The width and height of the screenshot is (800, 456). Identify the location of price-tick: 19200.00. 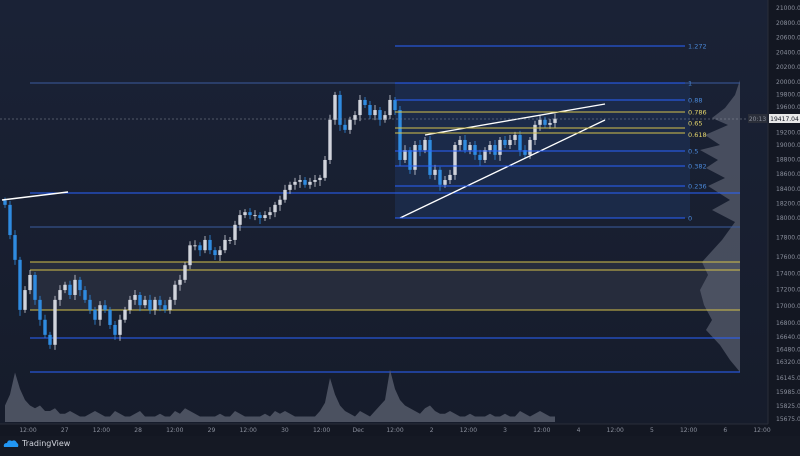
(788, 132).